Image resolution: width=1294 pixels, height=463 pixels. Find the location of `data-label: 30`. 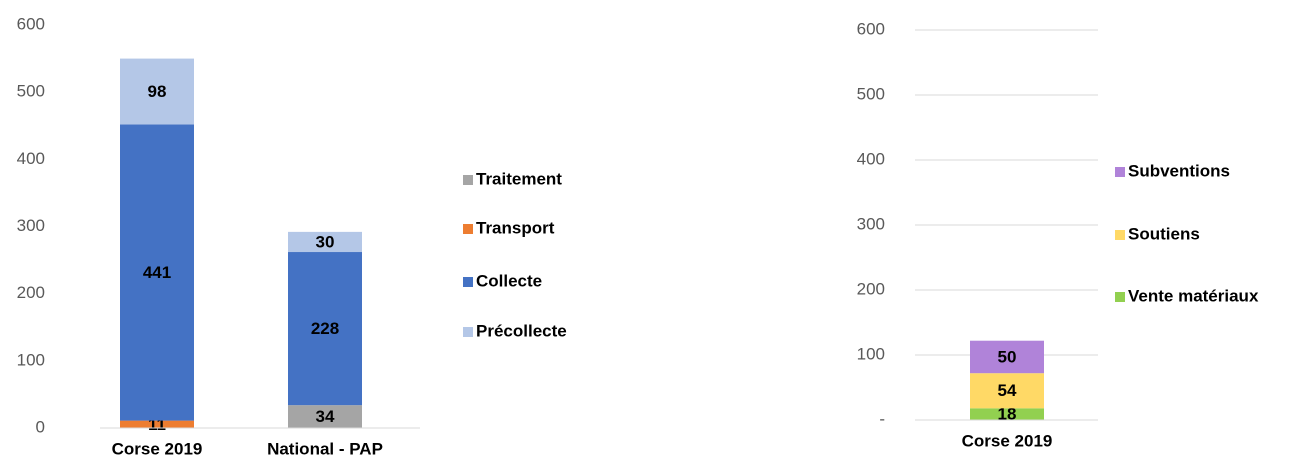

data-label: 30 is located at coordinates (325, 241).